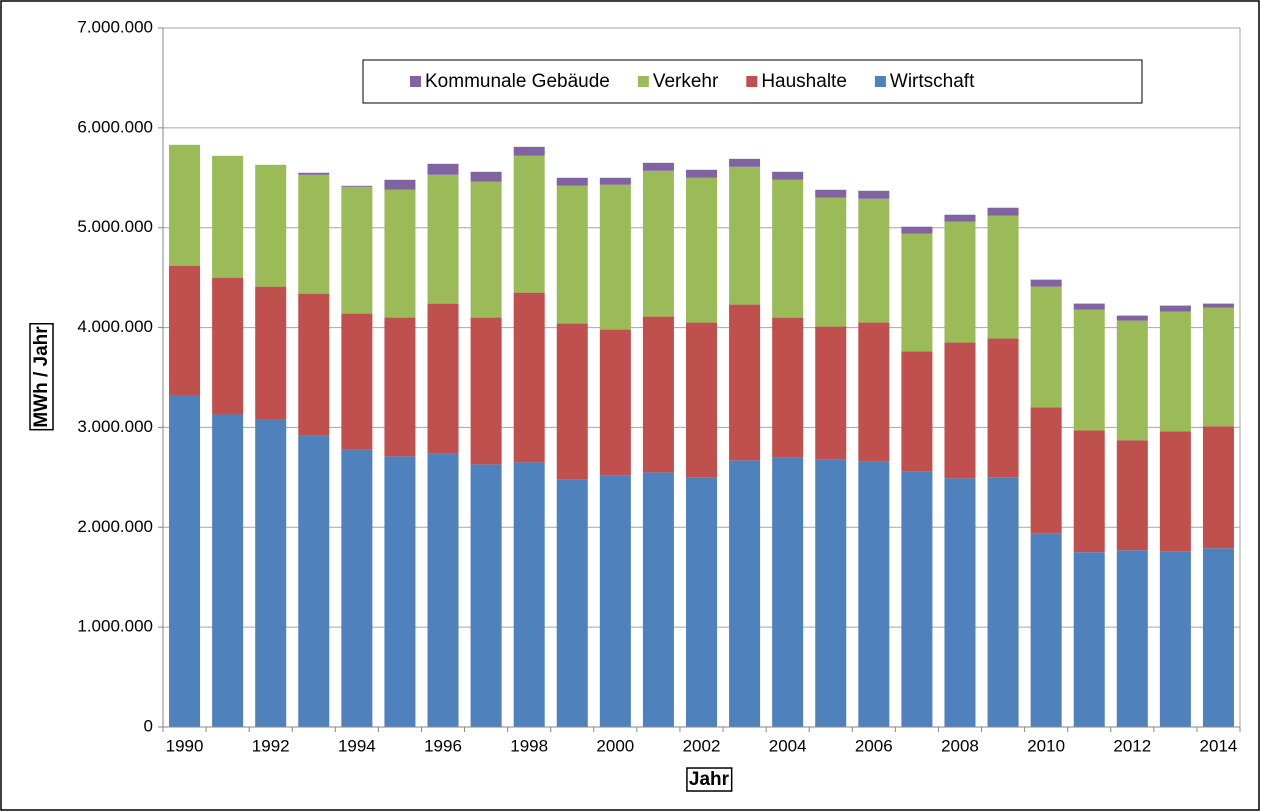 Image resolution: width=1261 pixels, height=812 pixels. Describe the element at coordinates (788, 745) in the screenshot. I see `x-tick-label: 2004` at that location.